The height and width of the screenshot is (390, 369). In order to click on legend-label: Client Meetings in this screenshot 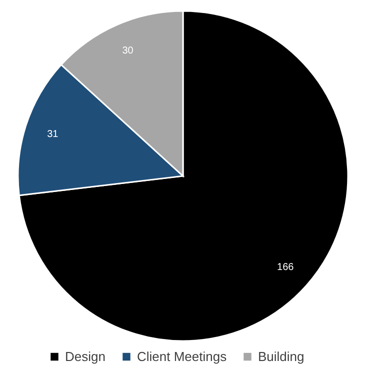, I will do `click(182, 356)`.